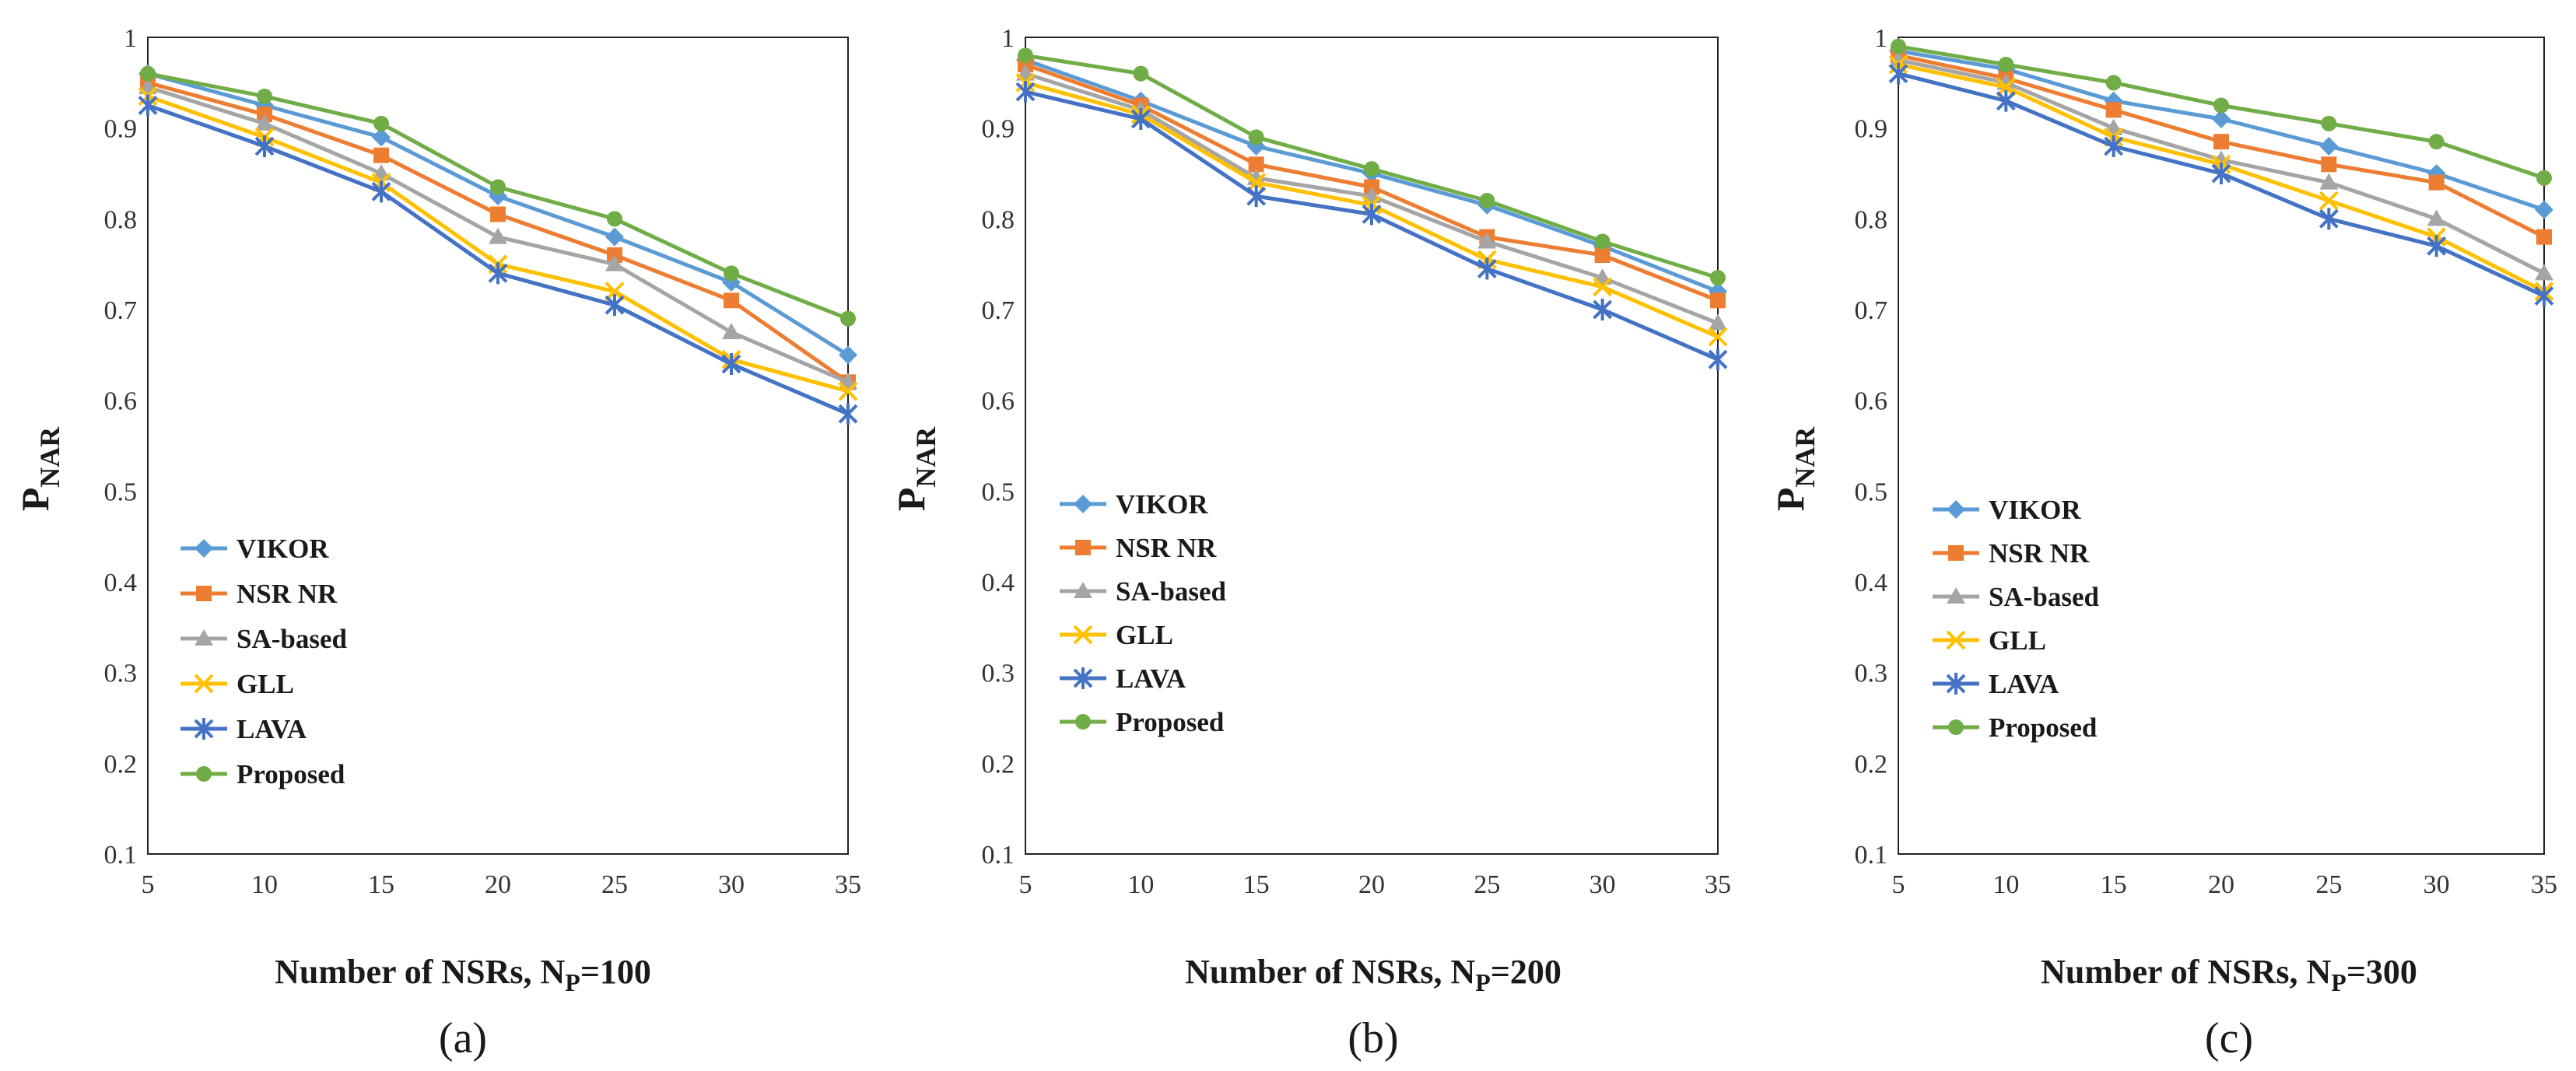  I want to click on x-axis-label-tail: =200, so click(1526, 972).